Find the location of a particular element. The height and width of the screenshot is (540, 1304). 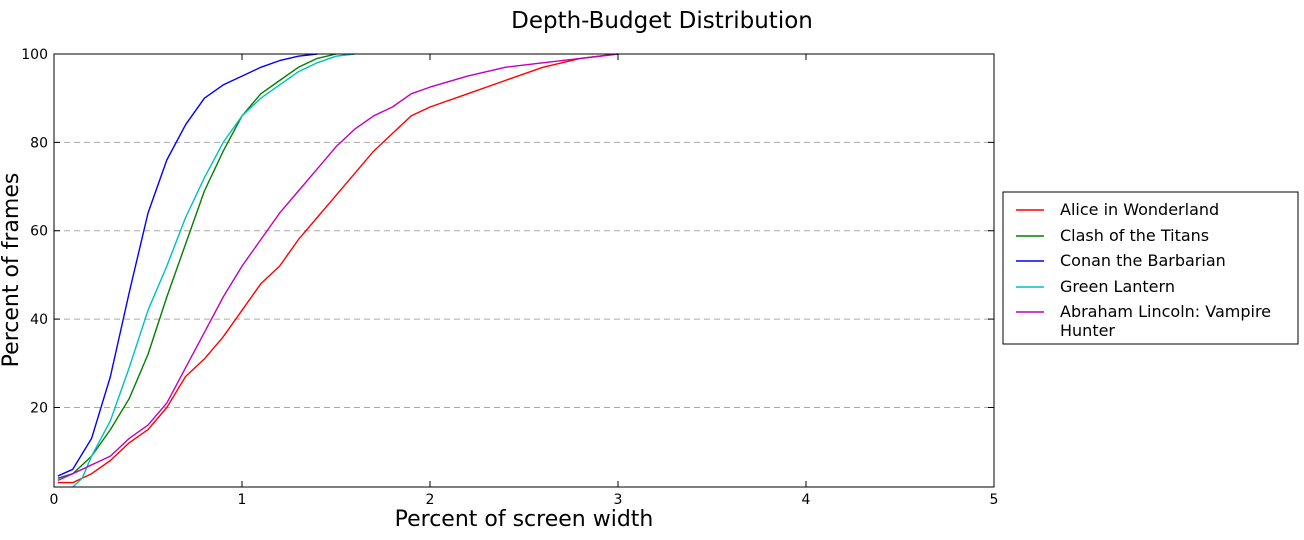

legend-label-4: Abraham Lincoln: Vampire Hunter is located at coordinates (1165, 321).